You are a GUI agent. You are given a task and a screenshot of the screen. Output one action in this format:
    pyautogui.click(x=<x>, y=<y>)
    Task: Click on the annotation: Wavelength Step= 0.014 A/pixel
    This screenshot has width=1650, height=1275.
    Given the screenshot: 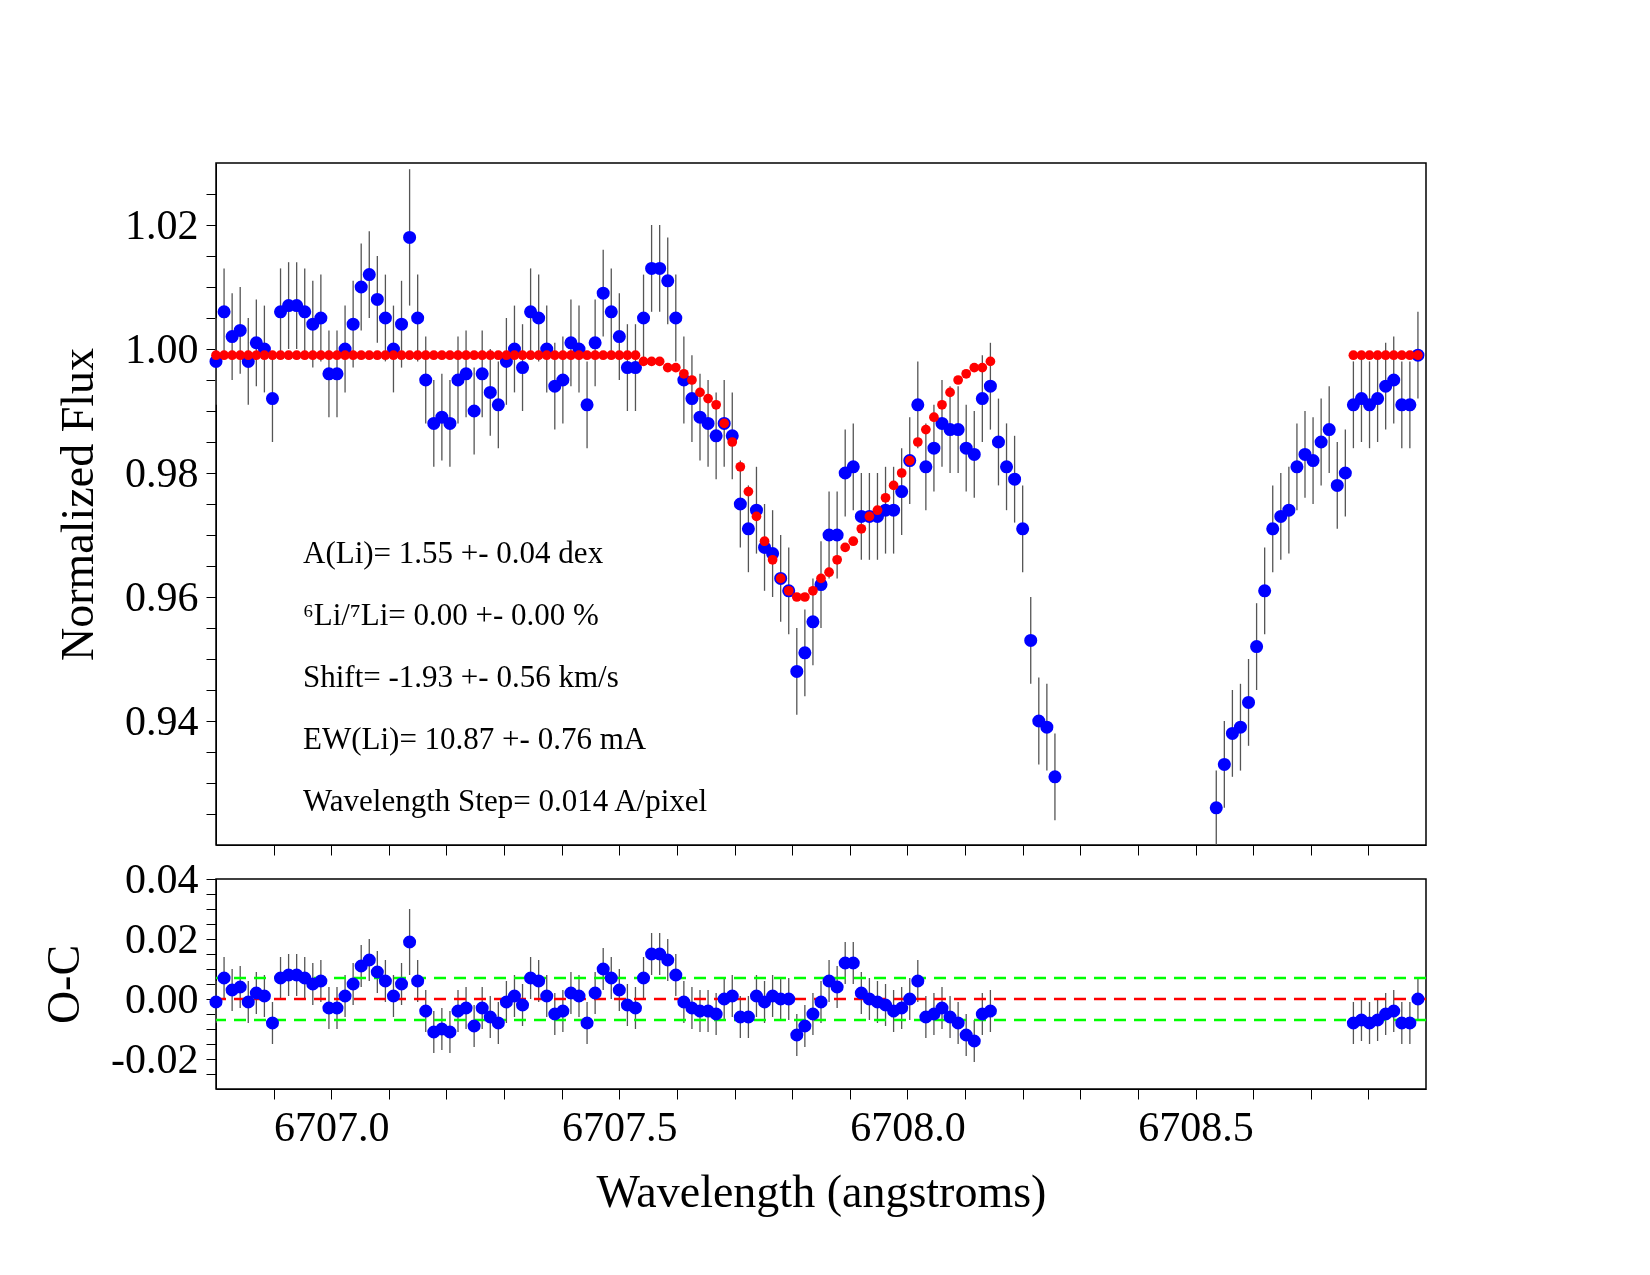 What is the action you would take?
    pyautogui.click(x=505, y=800)
    